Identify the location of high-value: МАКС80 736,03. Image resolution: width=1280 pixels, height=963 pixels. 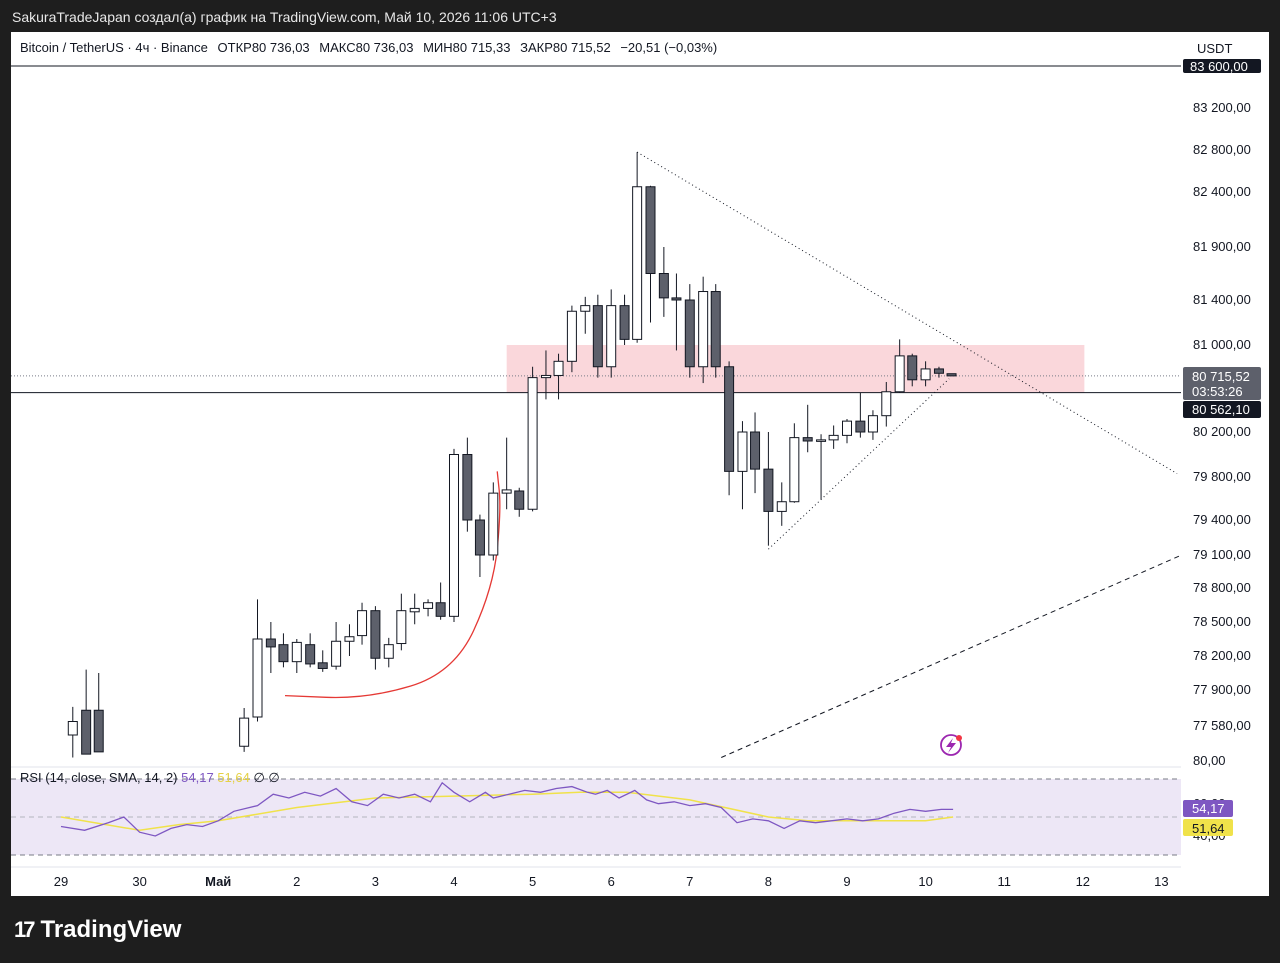
(366, 47).